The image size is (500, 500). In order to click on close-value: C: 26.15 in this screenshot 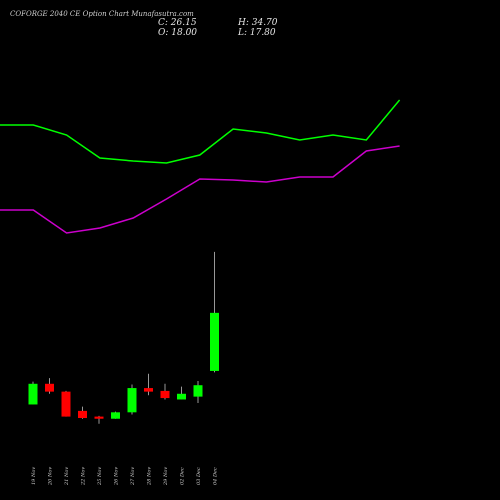, I will do `click(177, 23)`.